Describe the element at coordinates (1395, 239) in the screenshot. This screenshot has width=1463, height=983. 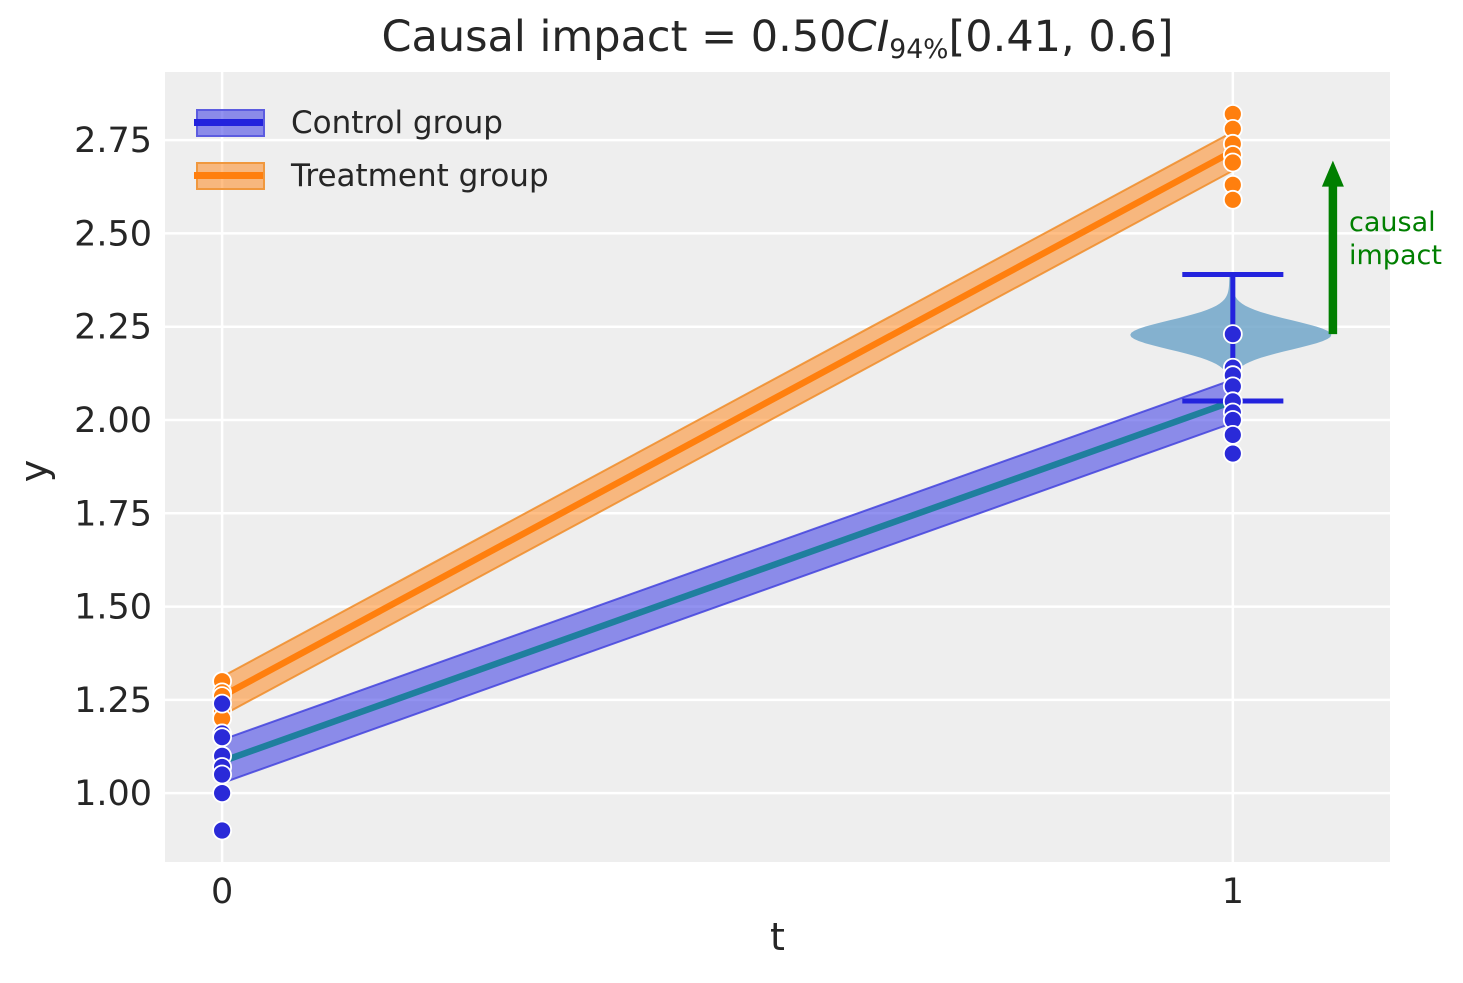
I see `causal-impact-annotation: causal impact` at that location.